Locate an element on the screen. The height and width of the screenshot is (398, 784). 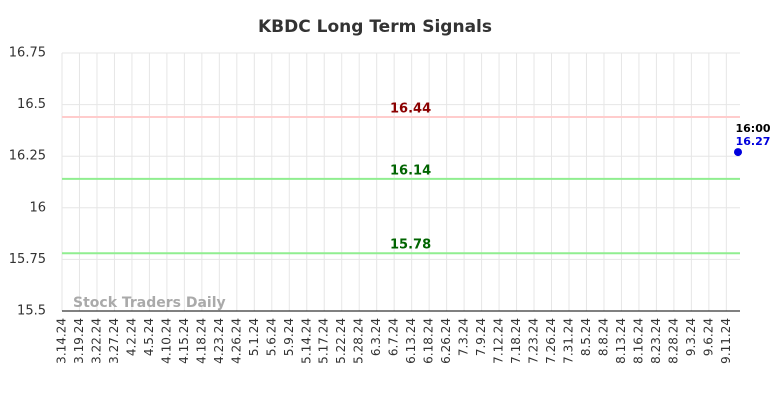
x-tick-label: 4.18.24 is located at coordinates (201, 341).